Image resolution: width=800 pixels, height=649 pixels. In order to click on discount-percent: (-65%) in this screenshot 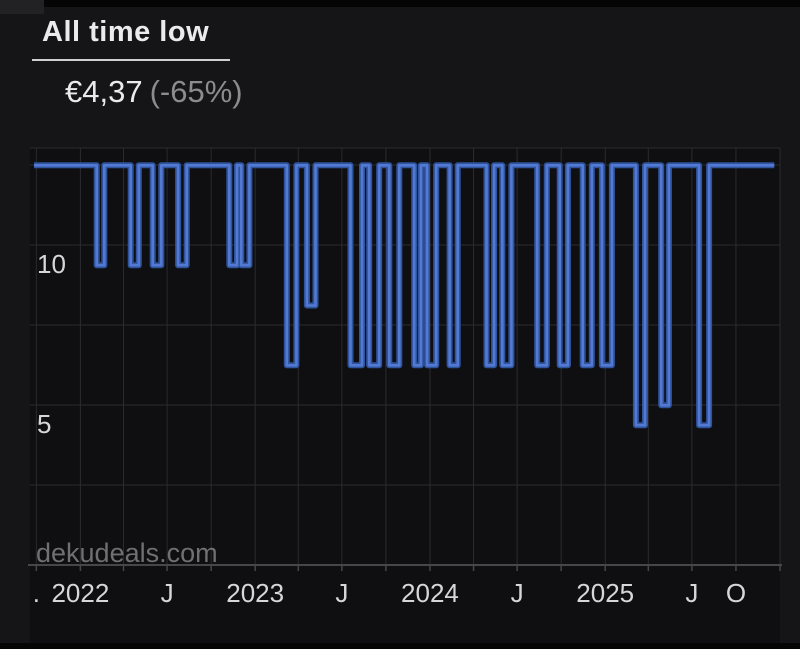, I will do `click(196, 91)`.